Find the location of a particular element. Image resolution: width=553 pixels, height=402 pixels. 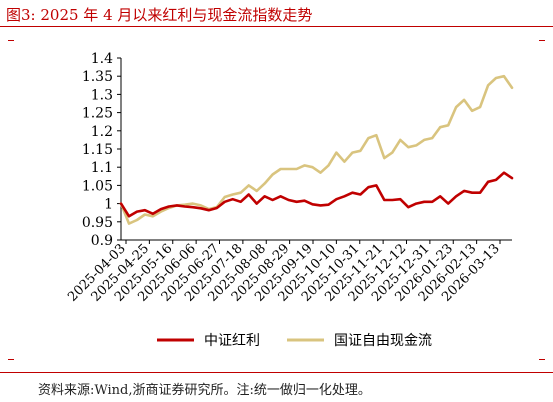

y-tick-label: 1.15 is located at coordinates (97, 150).